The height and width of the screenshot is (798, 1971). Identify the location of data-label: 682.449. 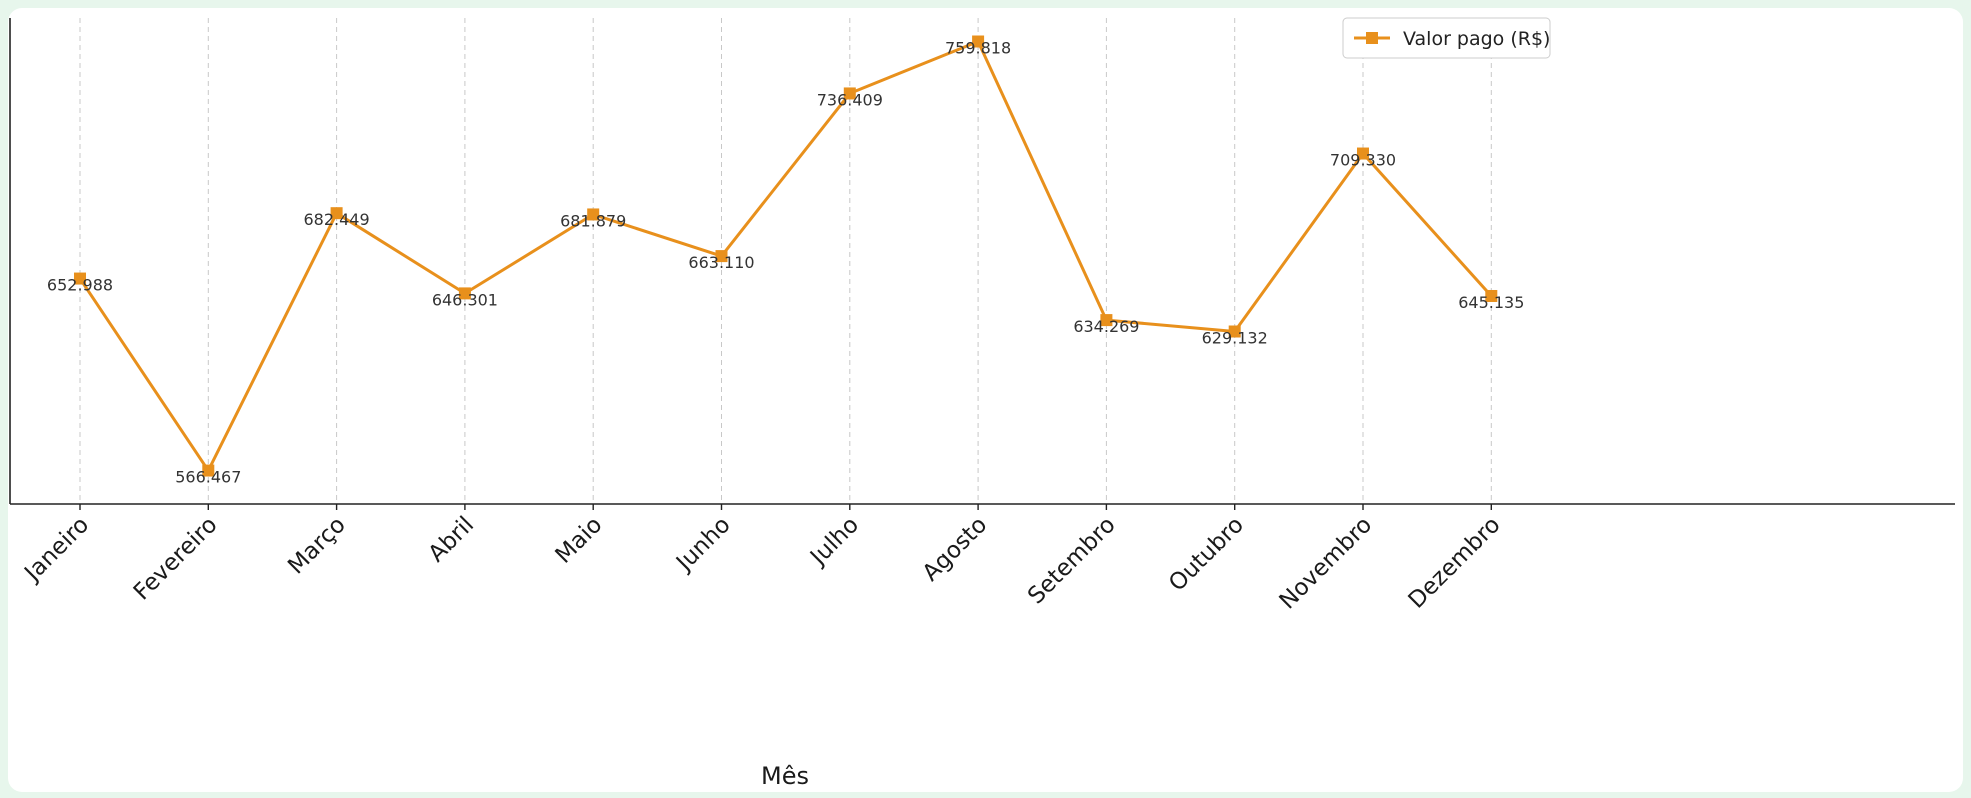
(337, 219).